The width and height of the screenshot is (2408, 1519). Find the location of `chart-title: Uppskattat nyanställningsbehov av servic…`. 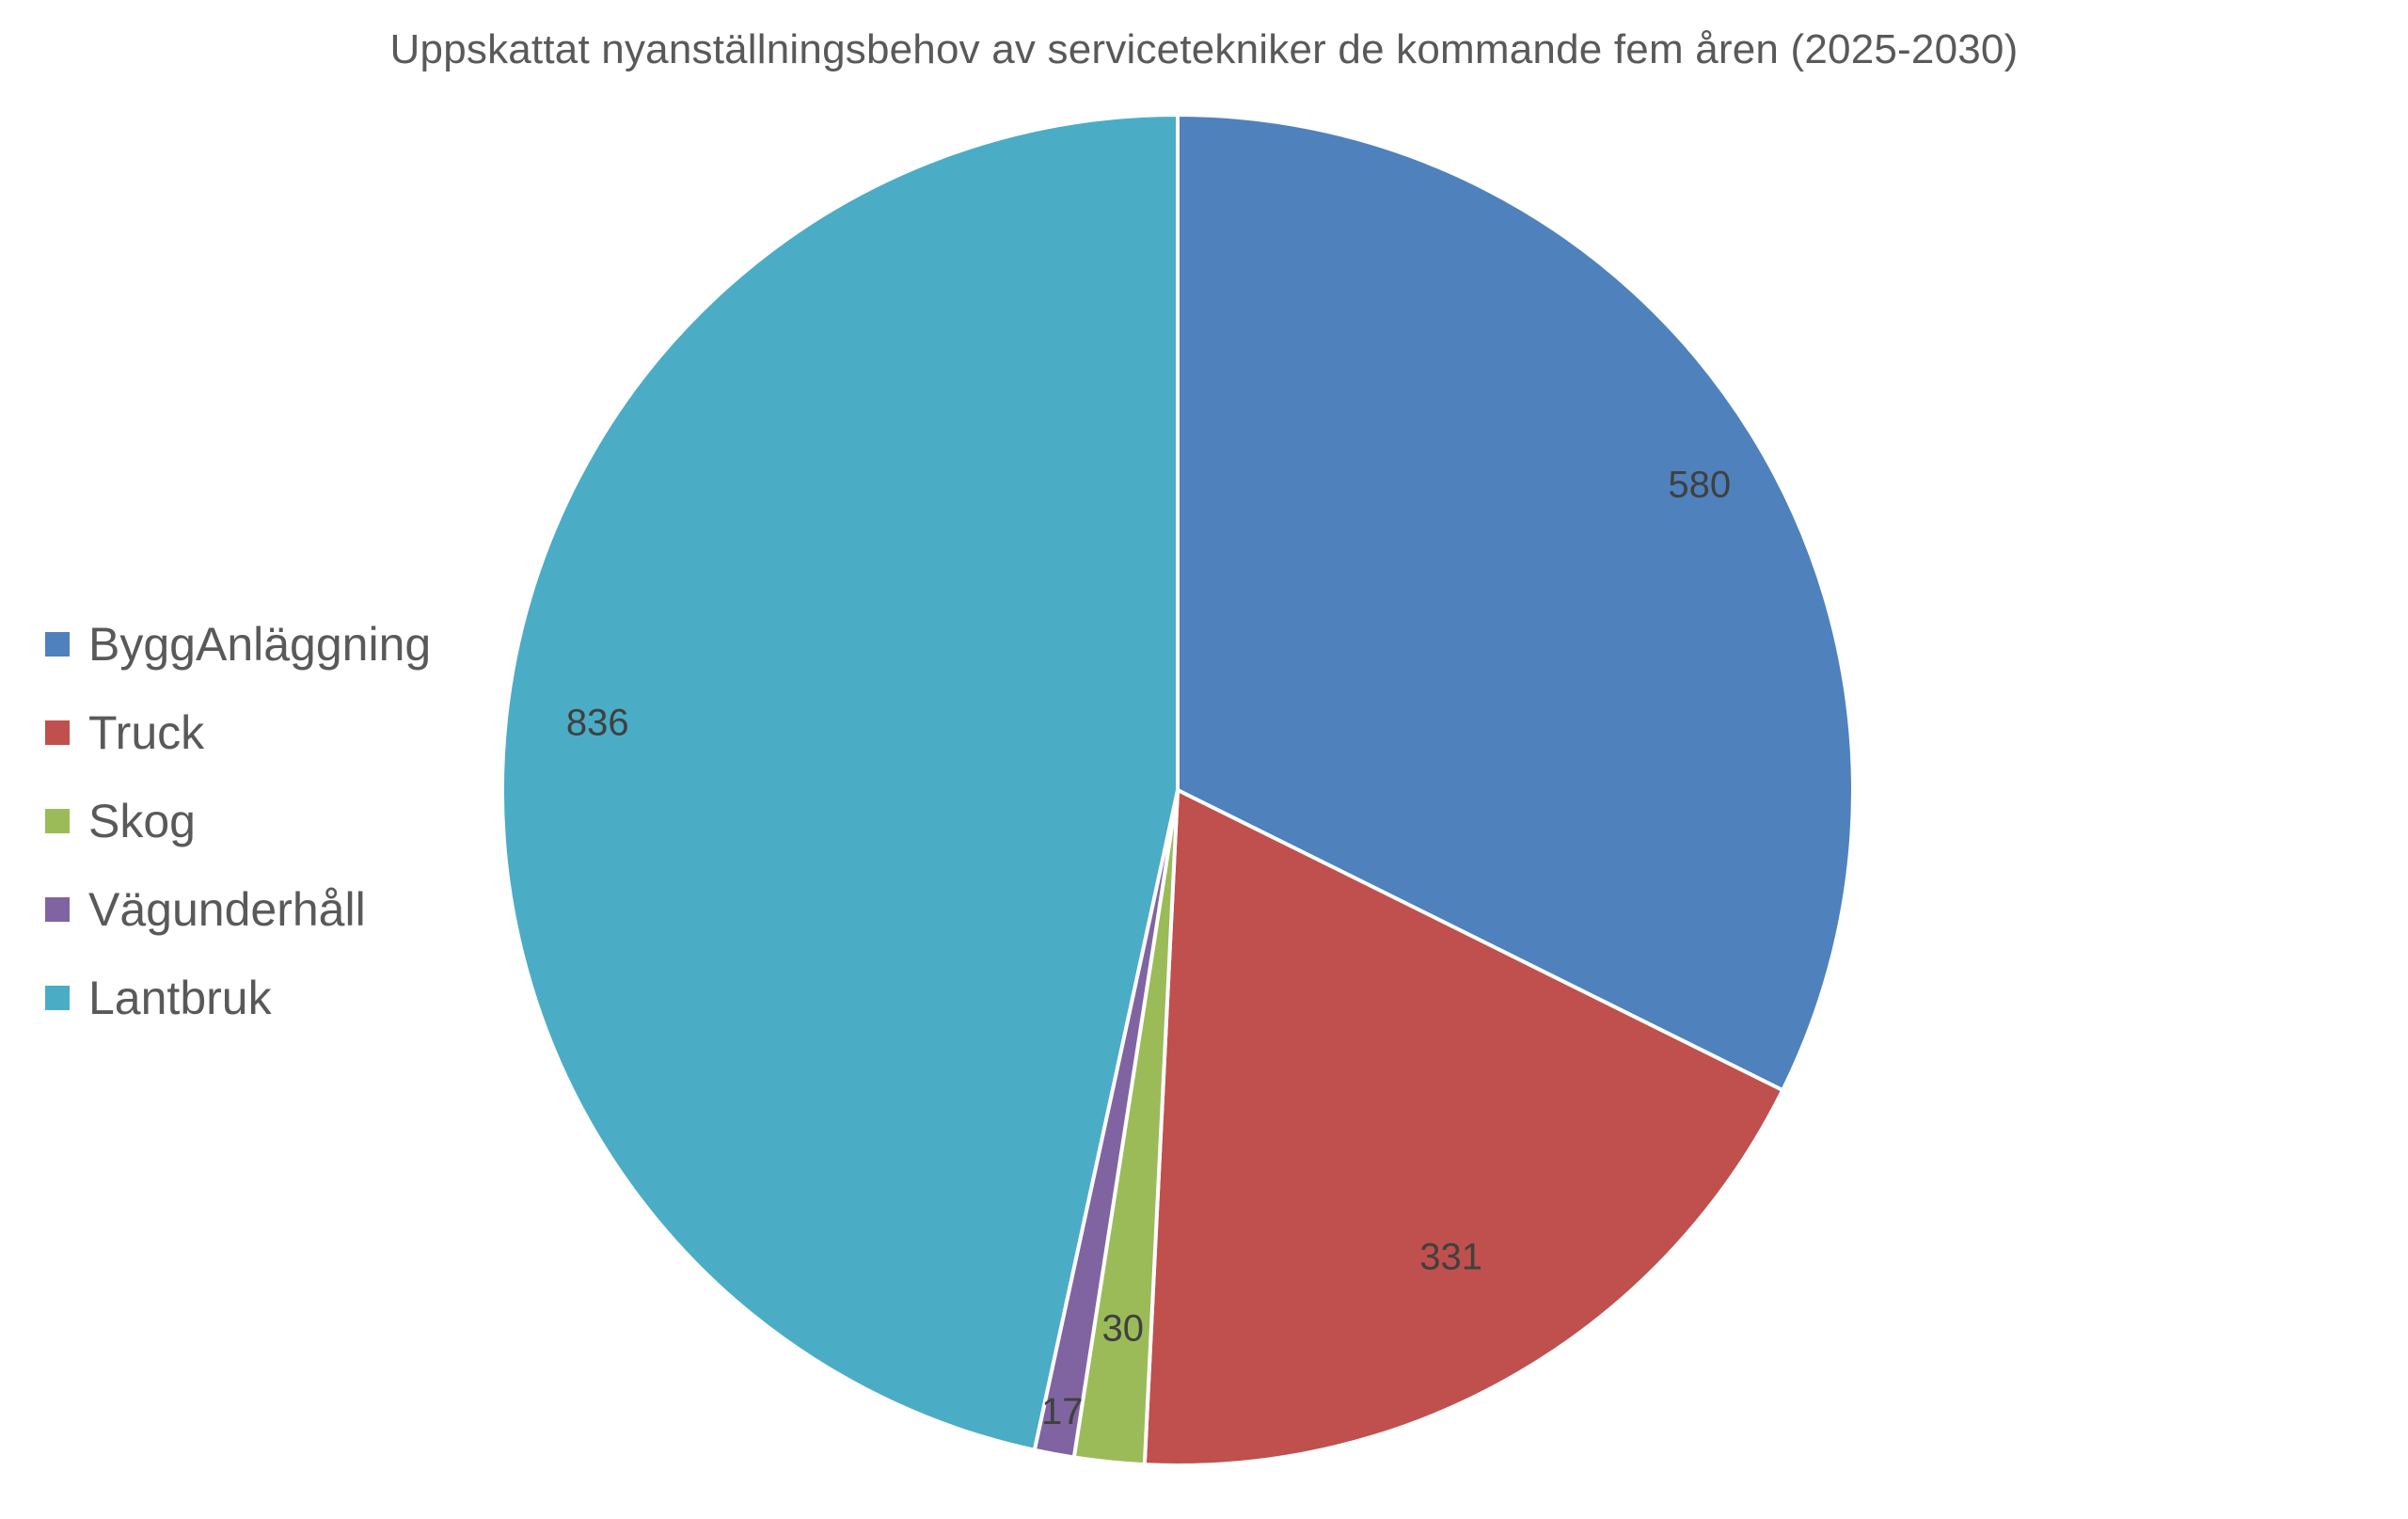

chart-title: Uppskattat nyanställningsbehov av servic… is located at coordinates (1204, 49).